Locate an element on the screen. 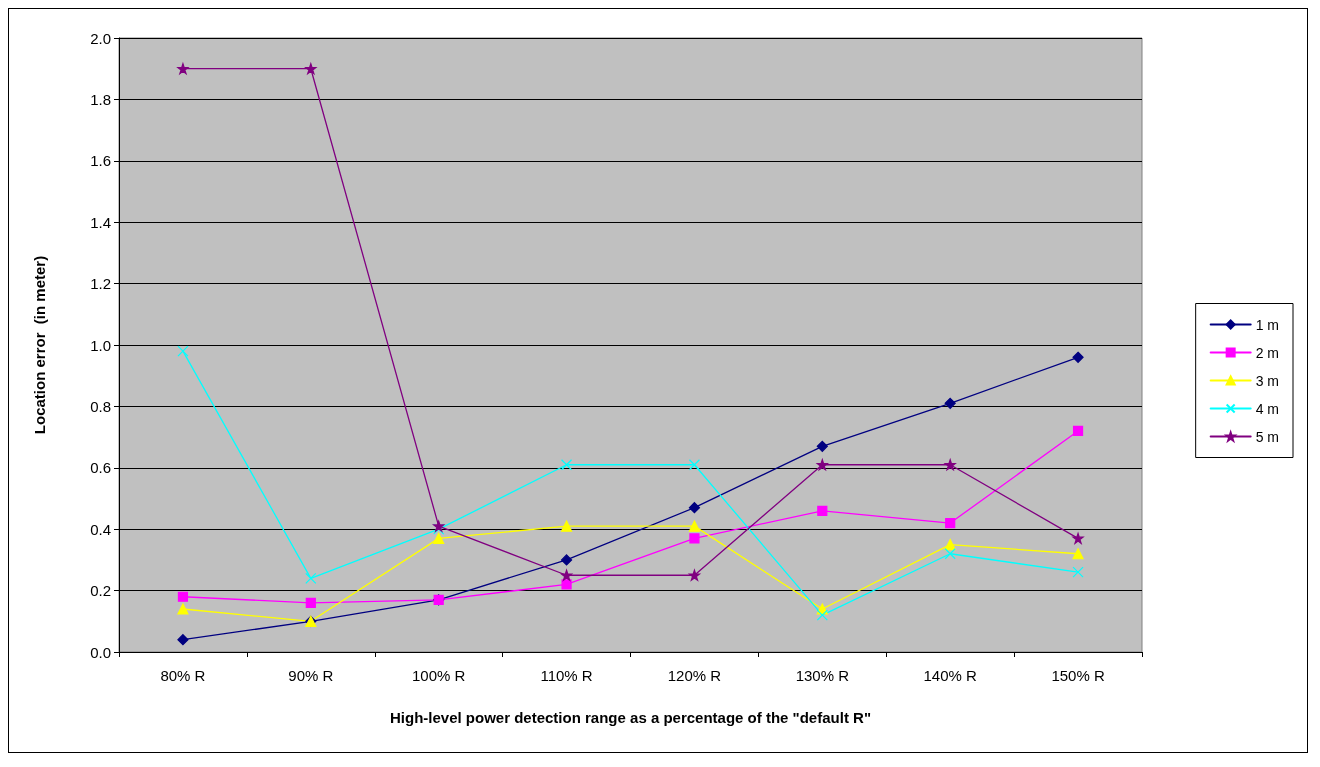 This screenshot has width=1320, height=767. y-tick-label: 0.0 is located at coordinates (100, 652).